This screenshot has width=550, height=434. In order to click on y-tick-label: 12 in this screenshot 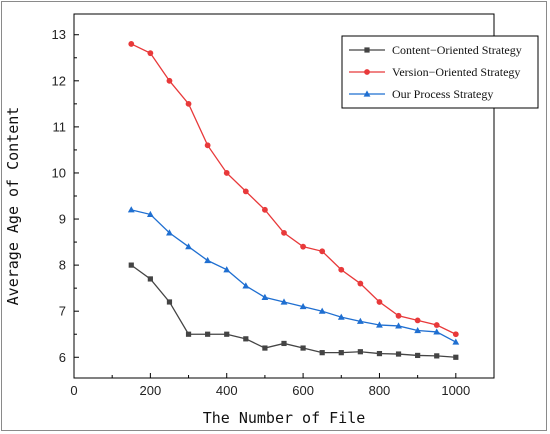, I will do `click(59, 80)`.